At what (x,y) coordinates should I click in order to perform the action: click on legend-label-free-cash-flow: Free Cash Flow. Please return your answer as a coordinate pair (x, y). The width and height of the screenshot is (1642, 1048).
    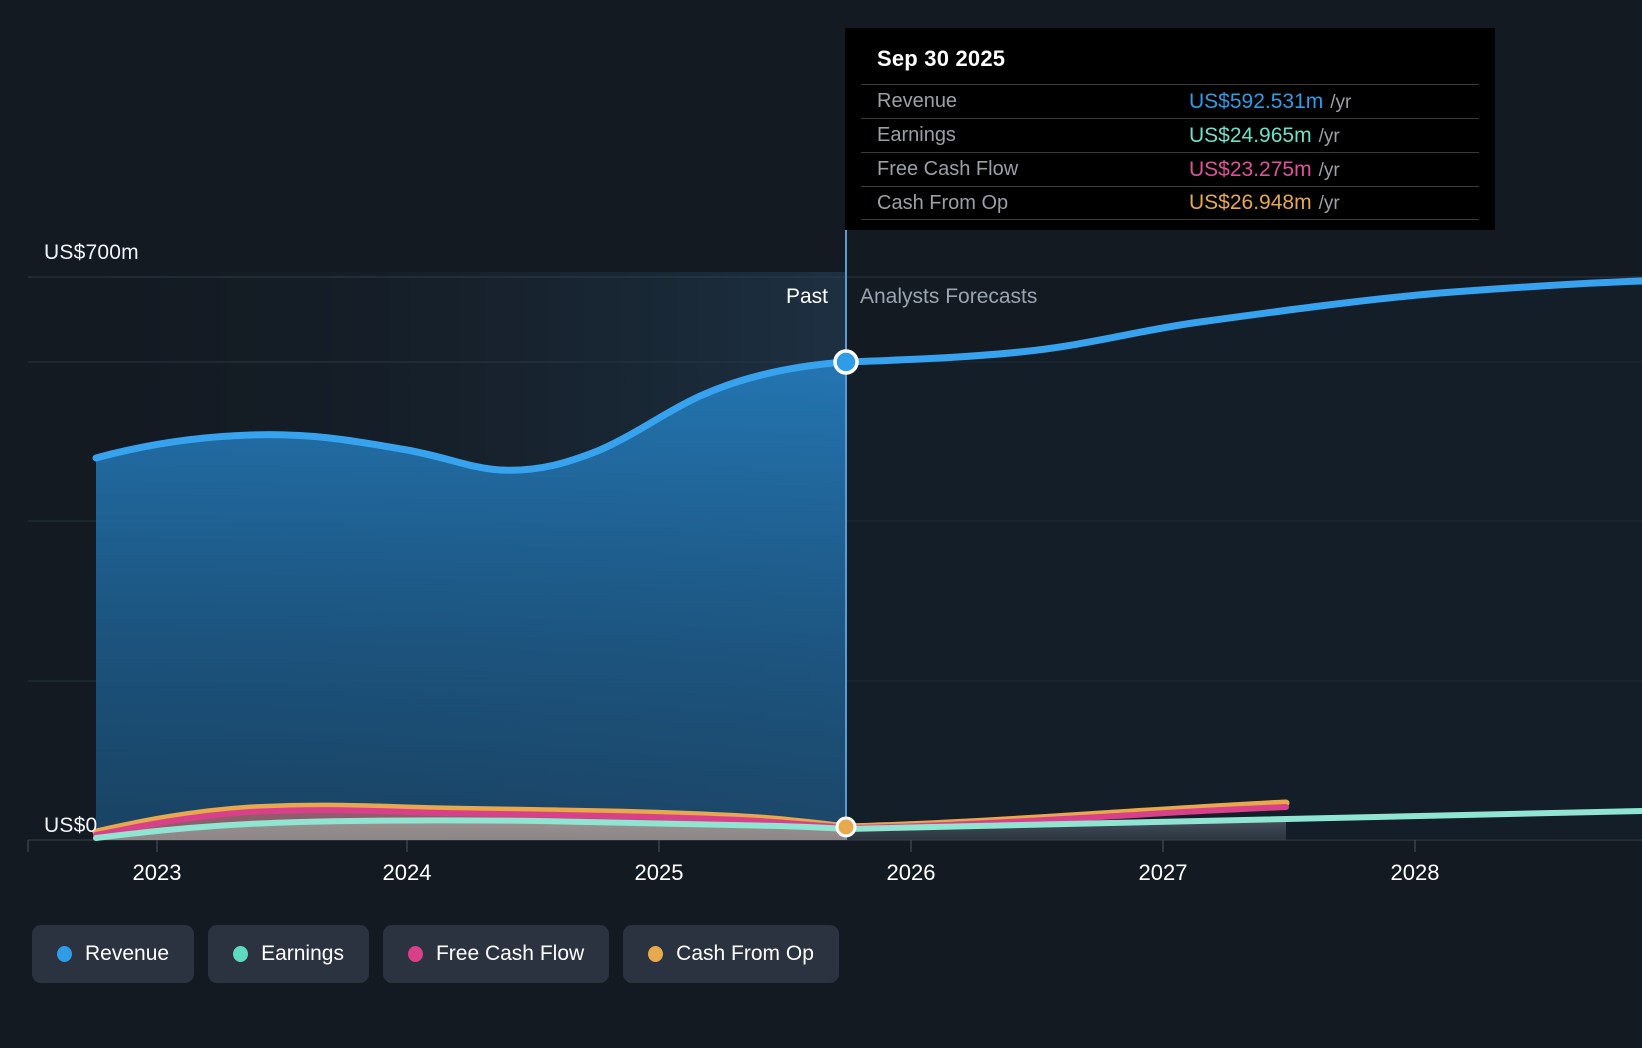
    Looking at the image, I should click on (510, 953).